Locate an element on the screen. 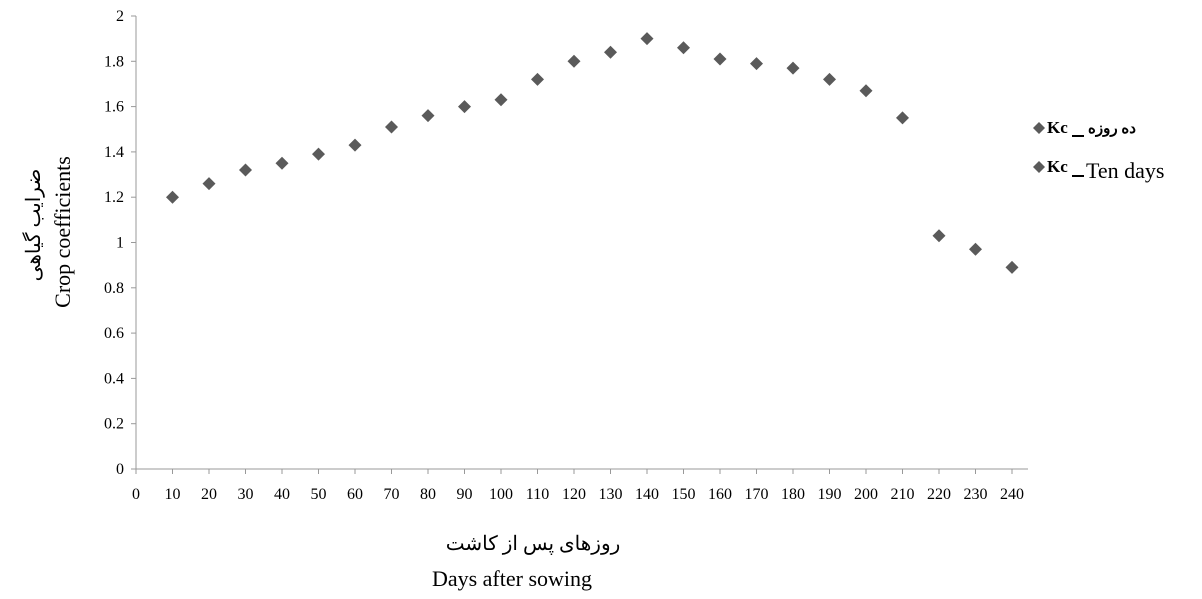 This screenshot has width=1202, height=599. x-tick-label: 240 is located at coordinates (1012, 494).